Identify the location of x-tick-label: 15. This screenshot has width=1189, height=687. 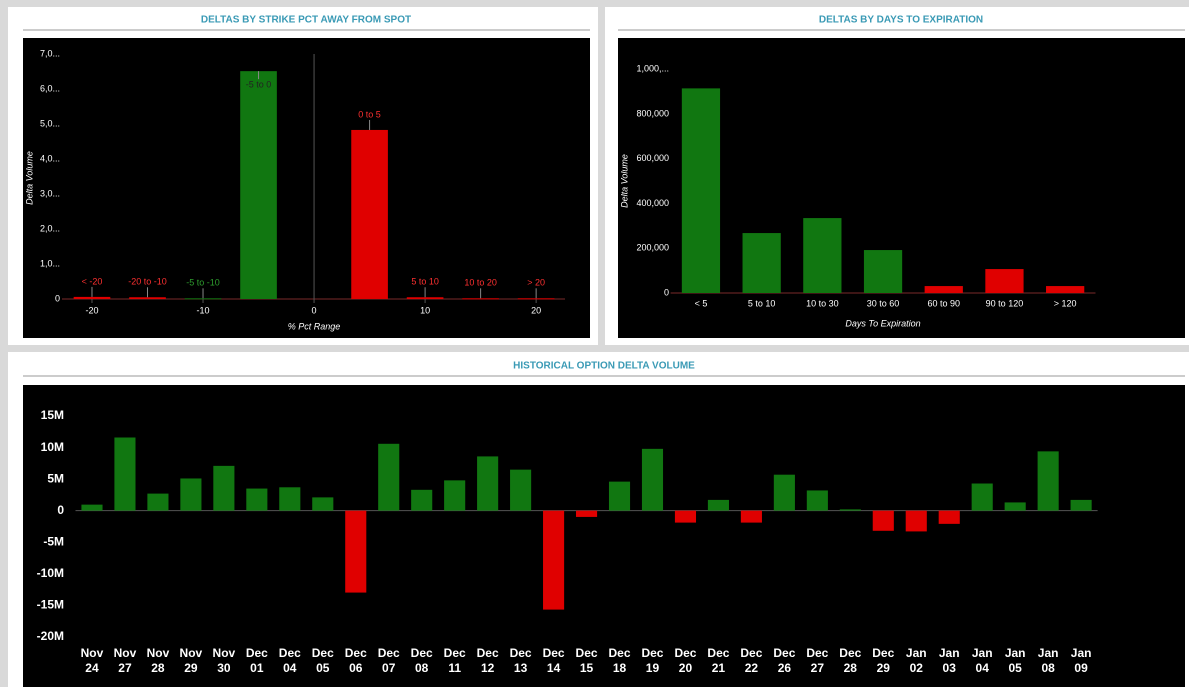
(587, 668).